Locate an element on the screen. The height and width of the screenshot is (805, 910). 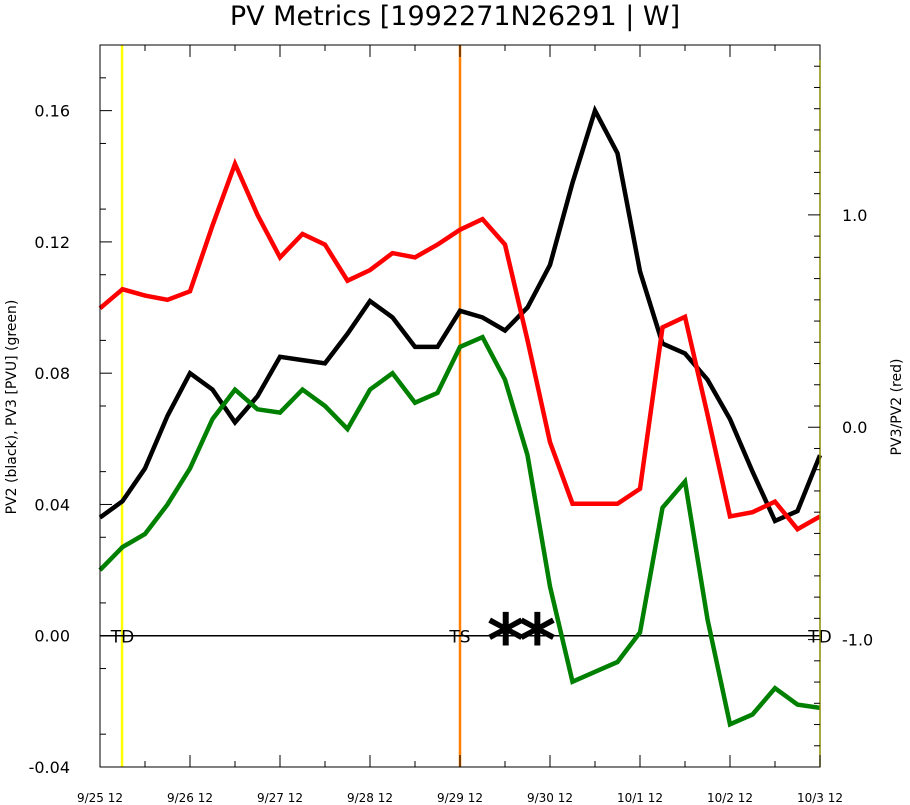
labels-layer: TD TS TD** is located at coordinates (471, 641).